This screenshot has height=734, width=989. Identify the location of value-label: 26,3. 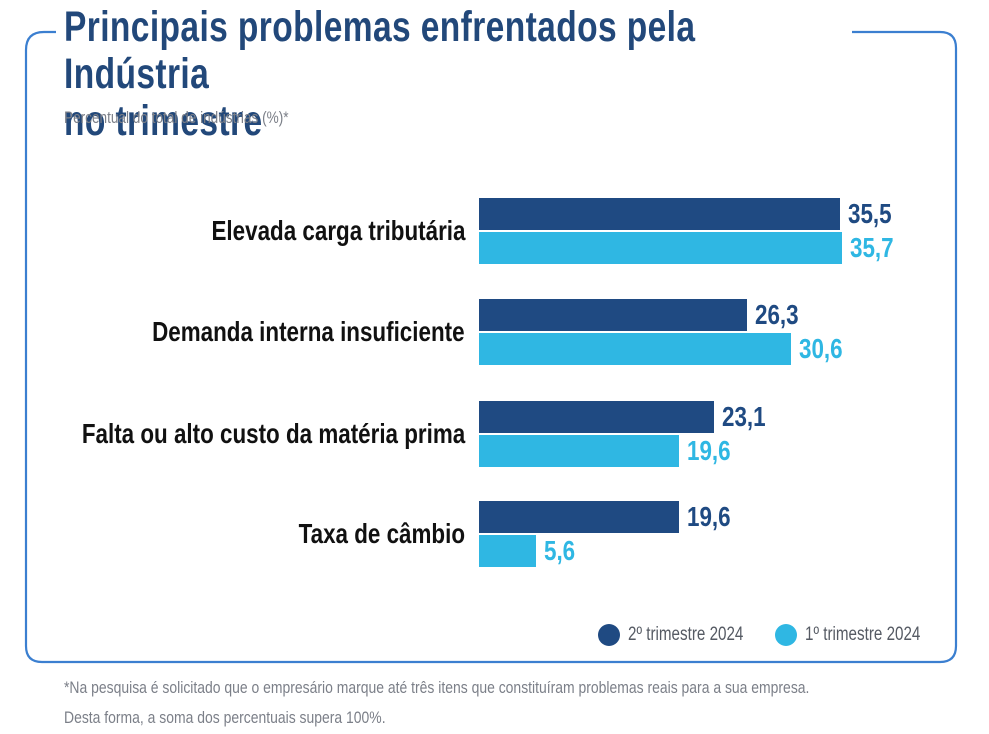
(776, 314).